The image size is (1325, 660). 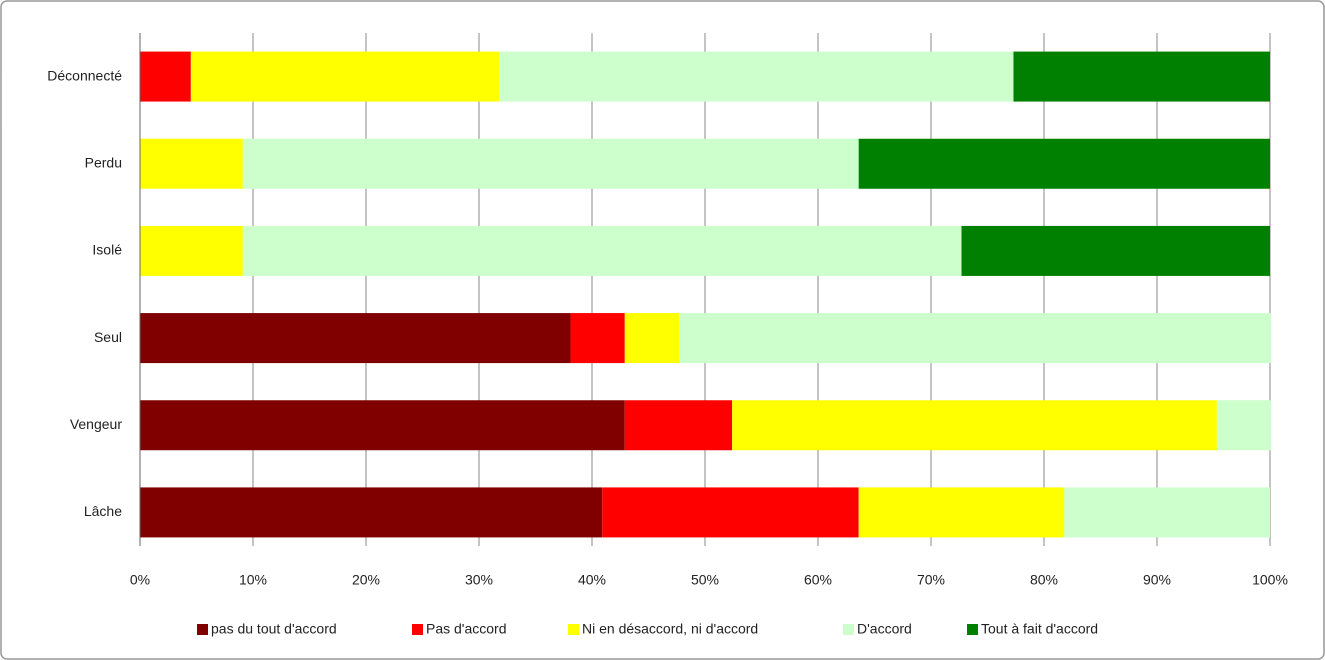 I want to click on x-tick-label: 10%, so click(x=253, y=580).